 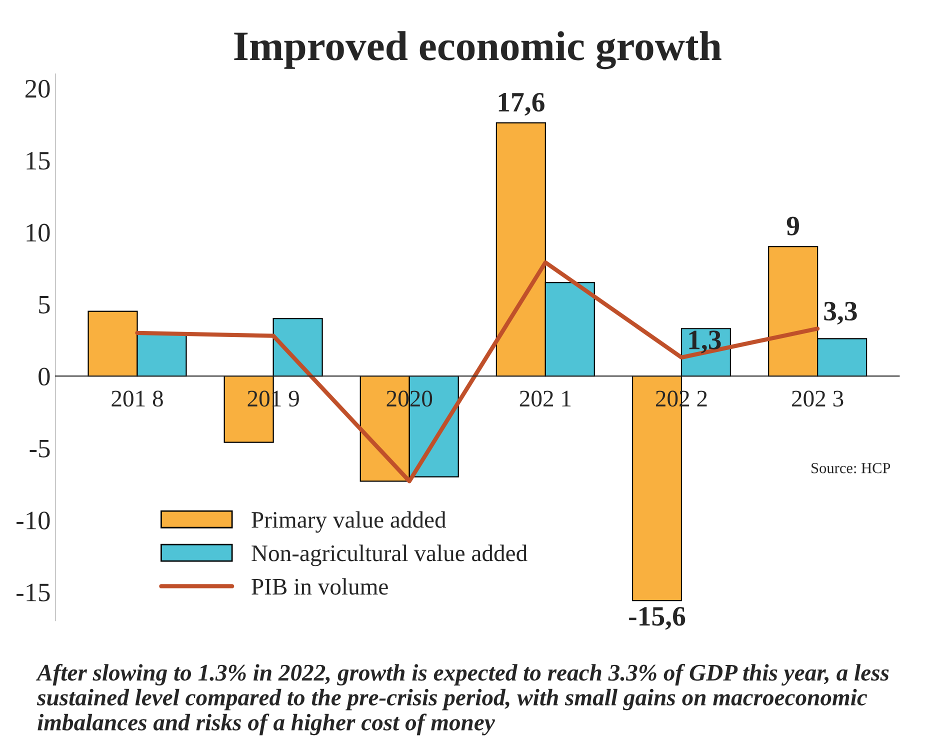 What do you see at coordinates (478, 50) in the screenshot?
I see `chart-title: Improved economic growth` at bounding box center [478, 50].